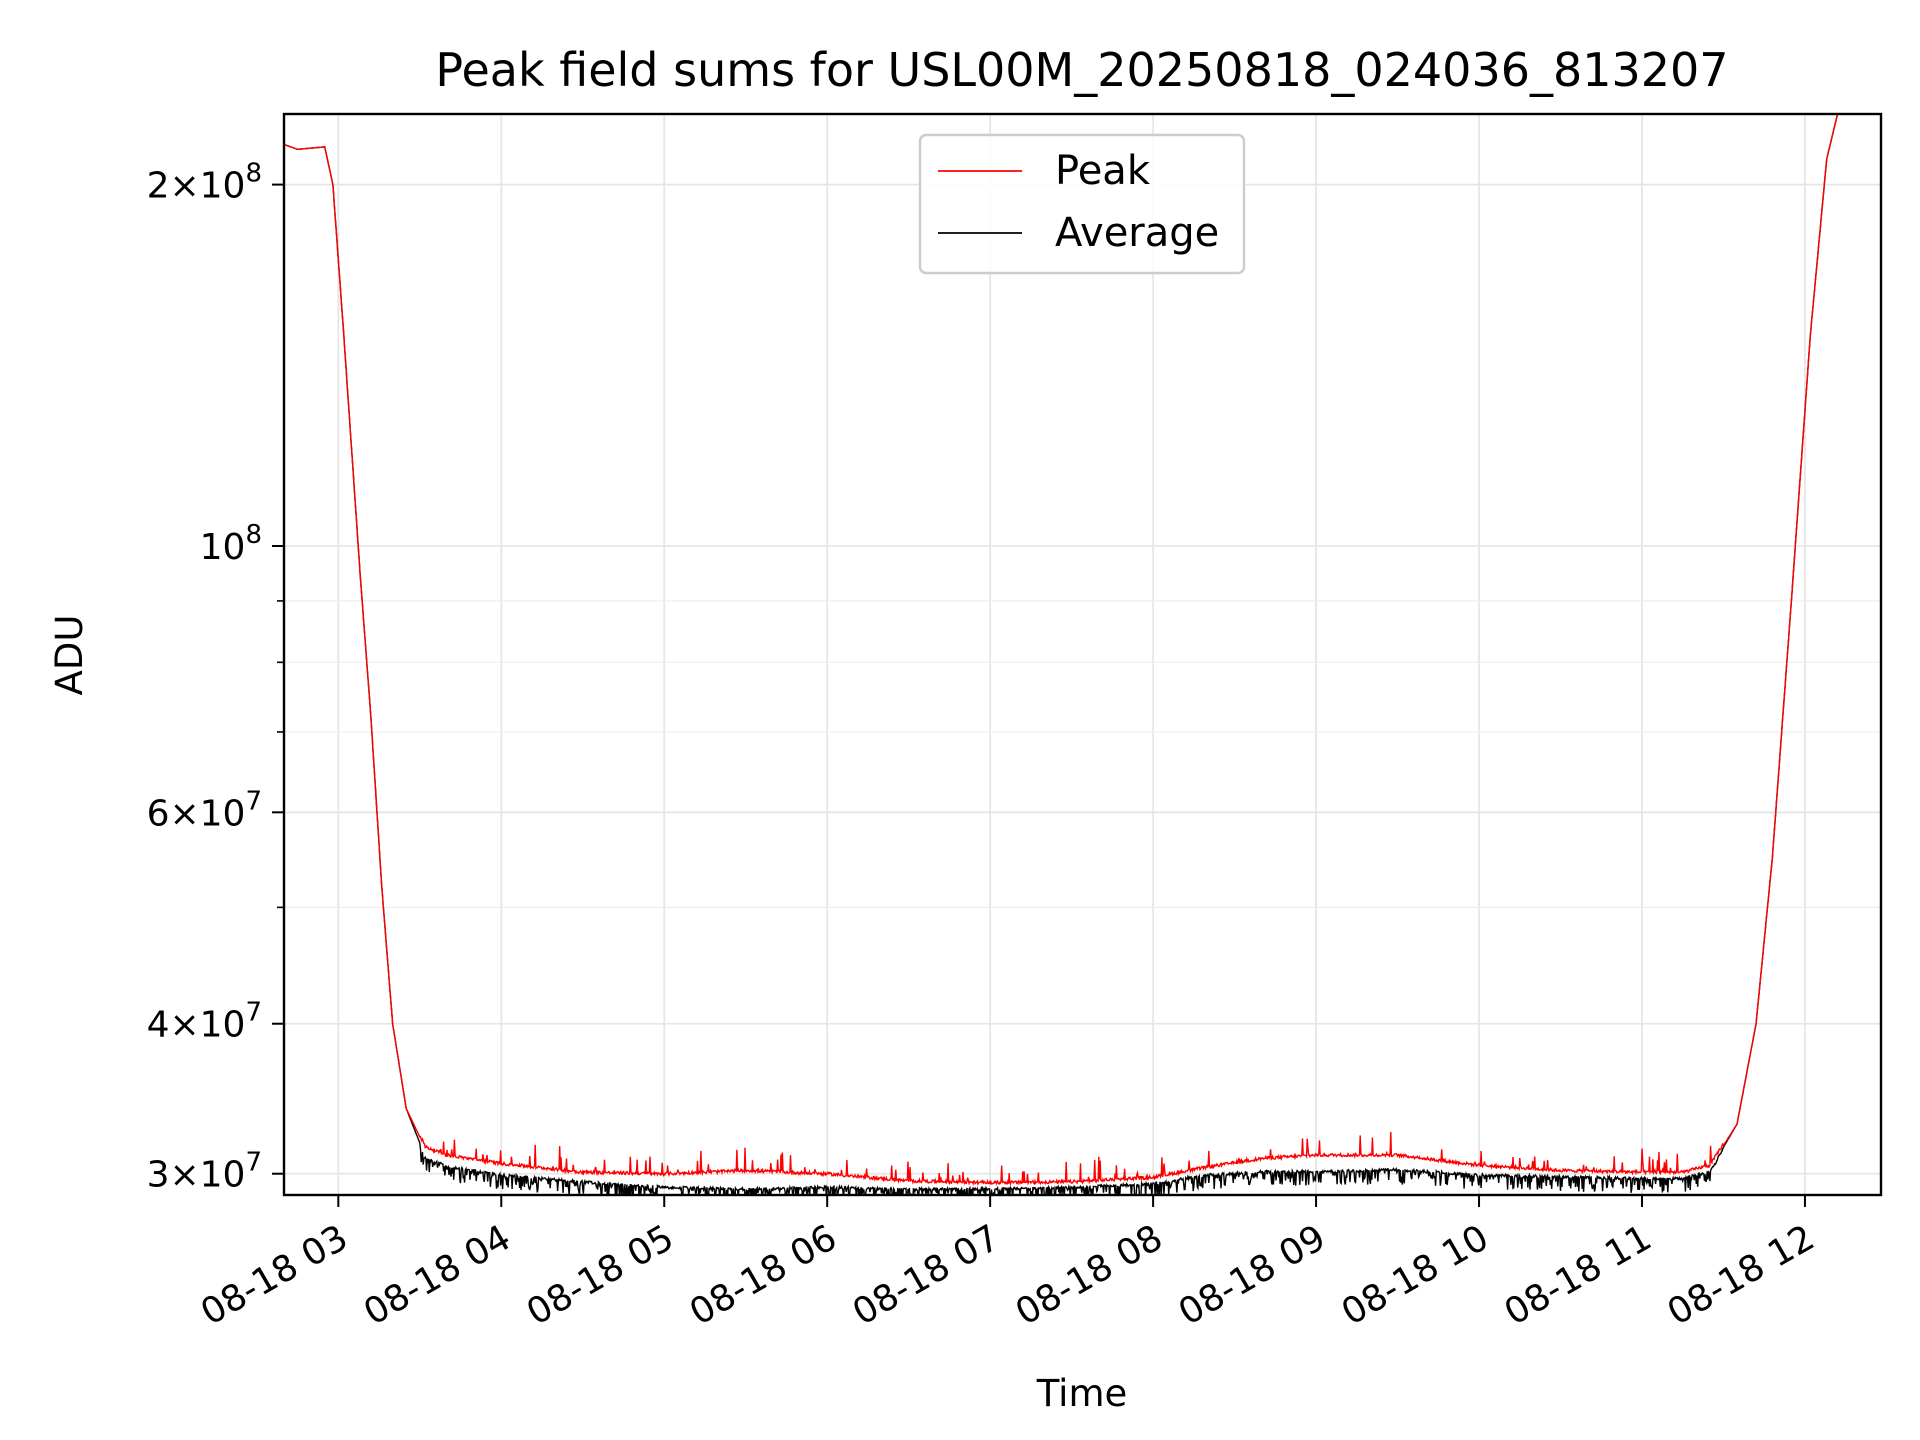 The image size is (1920, 1440). What do you see at coordinates (1103, 171) in the screenshot?
I see `legend-label-peak: Peak` at bounding box center [1103, 171].